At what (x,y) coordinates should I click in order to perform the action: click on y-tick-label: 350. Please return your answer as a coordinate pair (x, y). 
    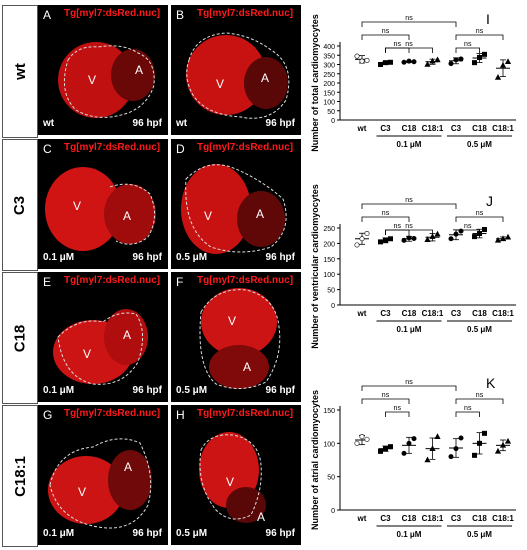
    Looking at the image, I should click on (329, 56).